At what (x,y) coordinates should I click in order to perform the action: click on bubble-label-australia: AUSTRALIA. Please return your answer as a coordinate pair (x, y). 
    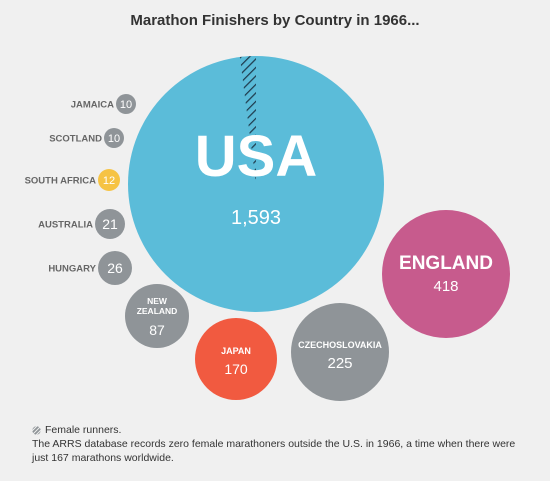
    Looking at the image, I should click on (65, 225).